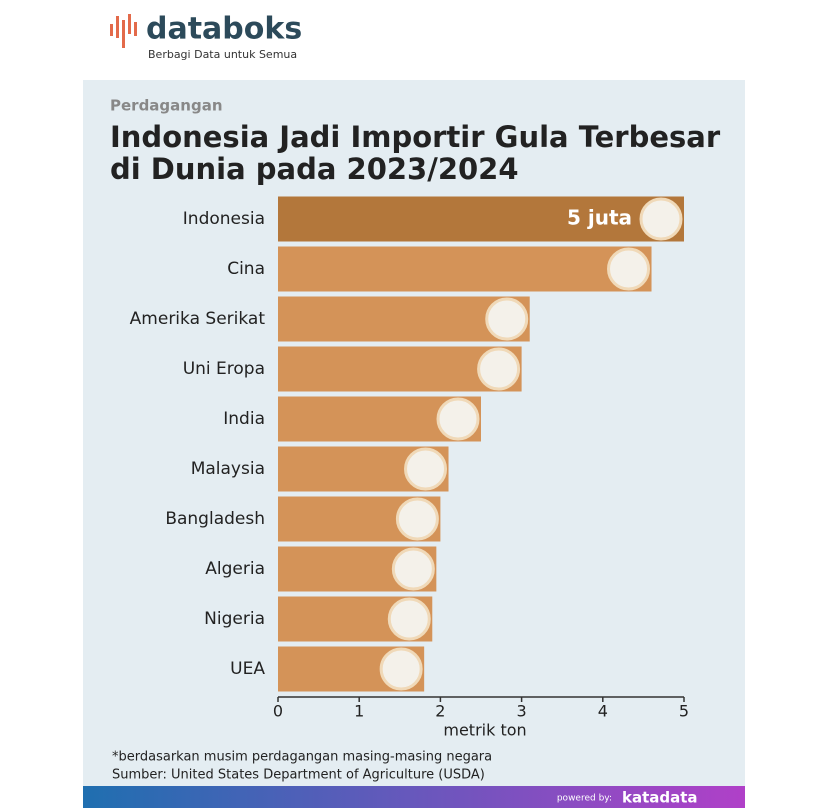  What do you see at coordinates (224, 369) in the screenshot?
I see `category-label: Uni Eropa` at bounding box center [224, 369].